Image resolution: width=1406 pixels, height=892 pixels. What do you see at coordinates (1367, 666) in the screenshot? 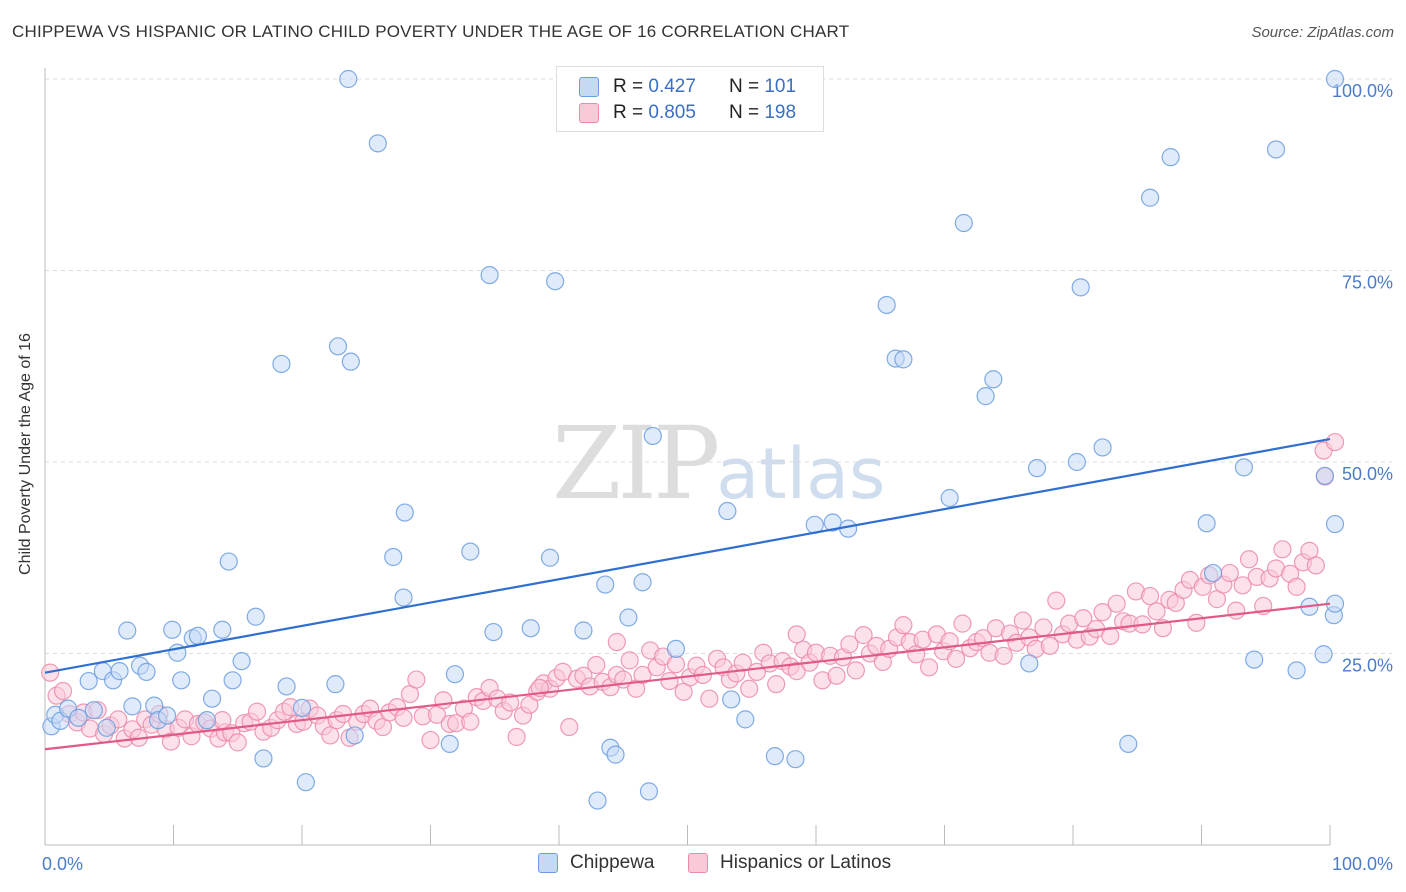
I see `y-tick-label: 25.0%` at bounding box center [1367, 666].